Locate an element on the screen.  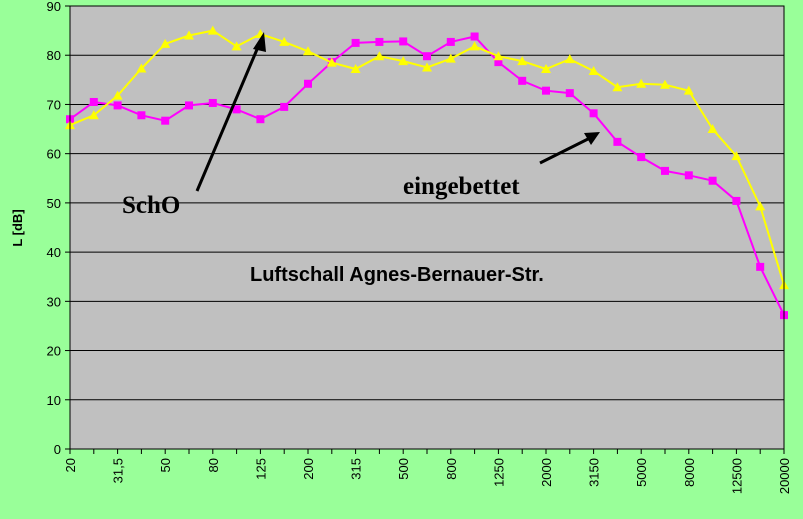
x-tick-label: 8000 is located at coordinates (689, 472).